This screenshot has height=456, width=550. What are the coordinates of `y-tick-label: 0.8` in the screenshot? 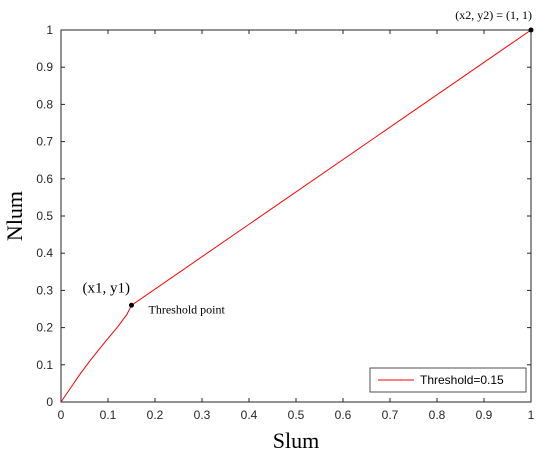 It's located at (44, 104).